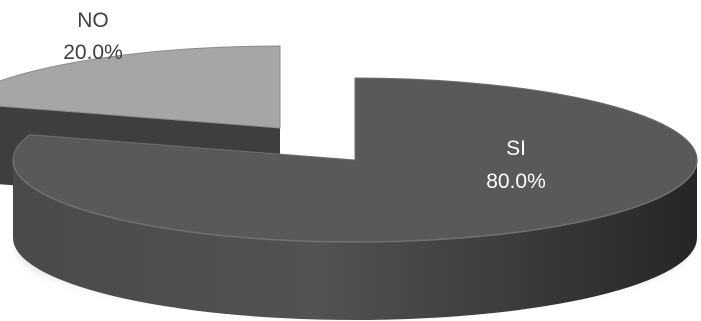 The height and width of the screenshot is (321, 701). Describe the element at coordinates (140, 87) in the screenshot. I see `slice-no-top` at that location.